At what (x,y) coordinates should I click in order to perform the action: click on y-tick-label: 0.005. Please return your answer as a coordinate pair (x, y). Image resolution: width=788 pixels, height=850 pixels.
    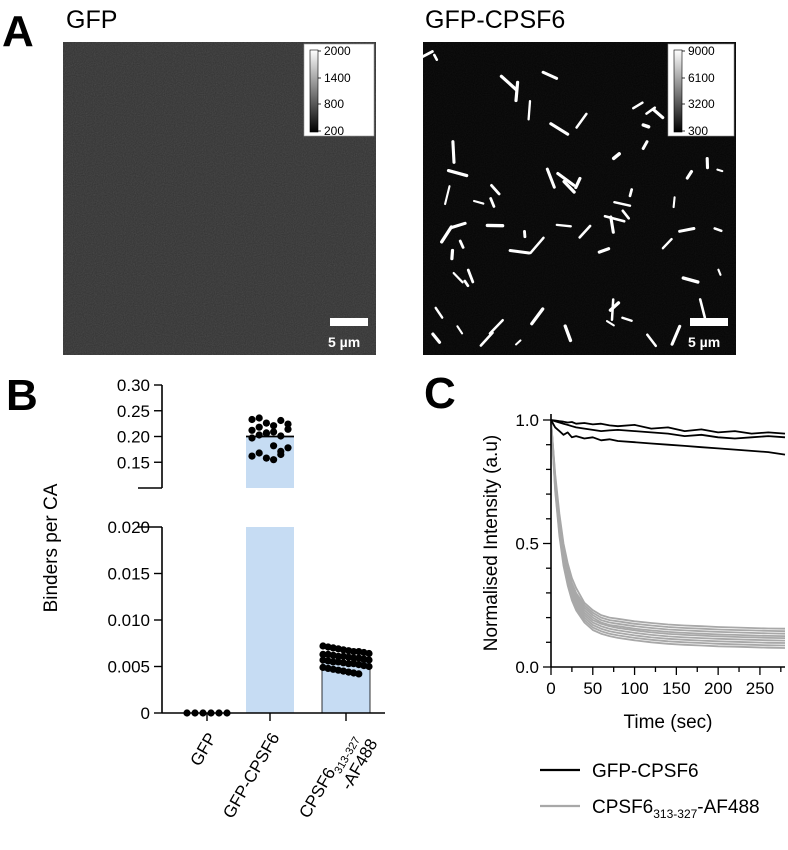
    Looking at the image, I should click on (128, 667).